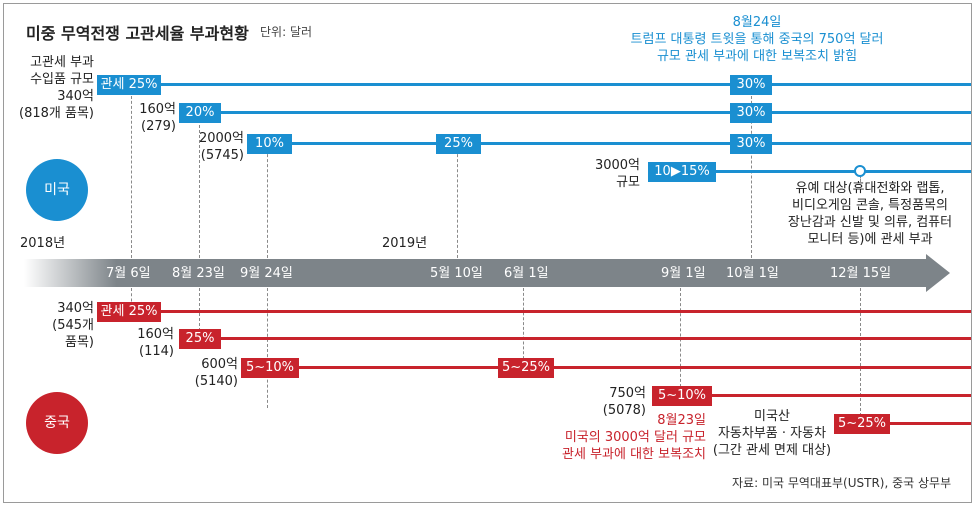  I want to click on cn-row3-tag2: 5~25%, so click(526, 368).